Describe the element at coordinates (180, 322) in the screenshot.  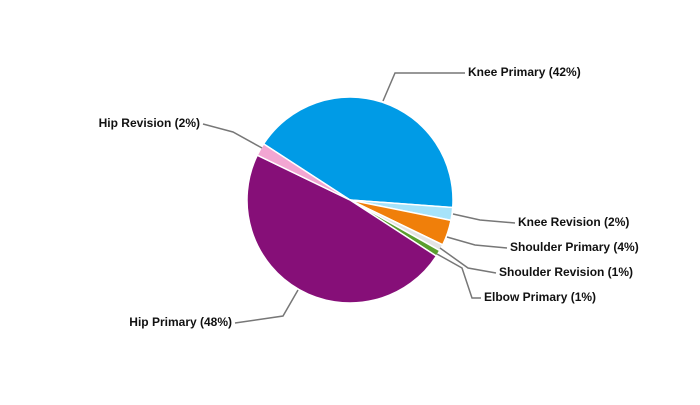
I see `data-label: Hip Primary (48%)` at that location.